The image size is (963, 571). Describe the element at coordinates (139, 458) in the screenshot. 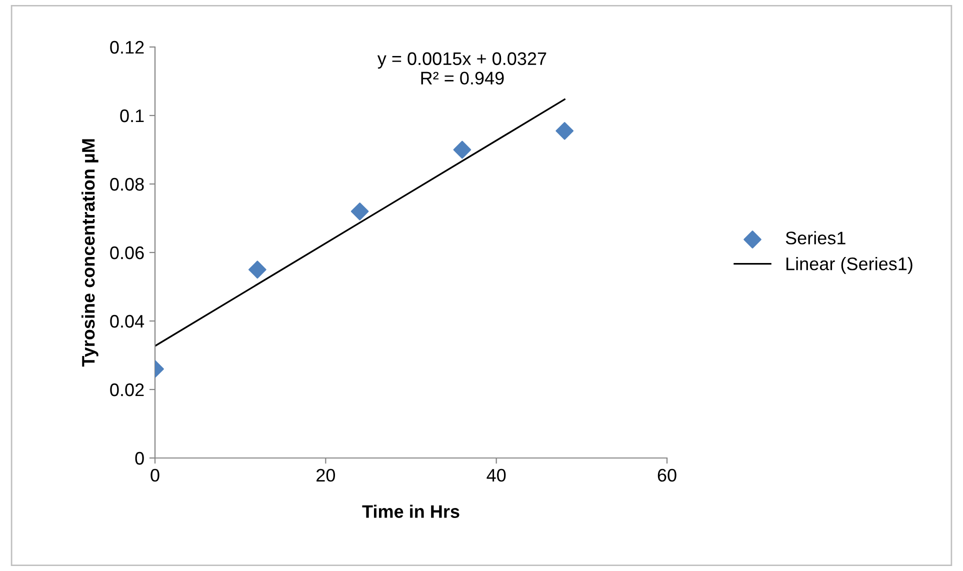

I see `y-tick-label: 0` at that location.